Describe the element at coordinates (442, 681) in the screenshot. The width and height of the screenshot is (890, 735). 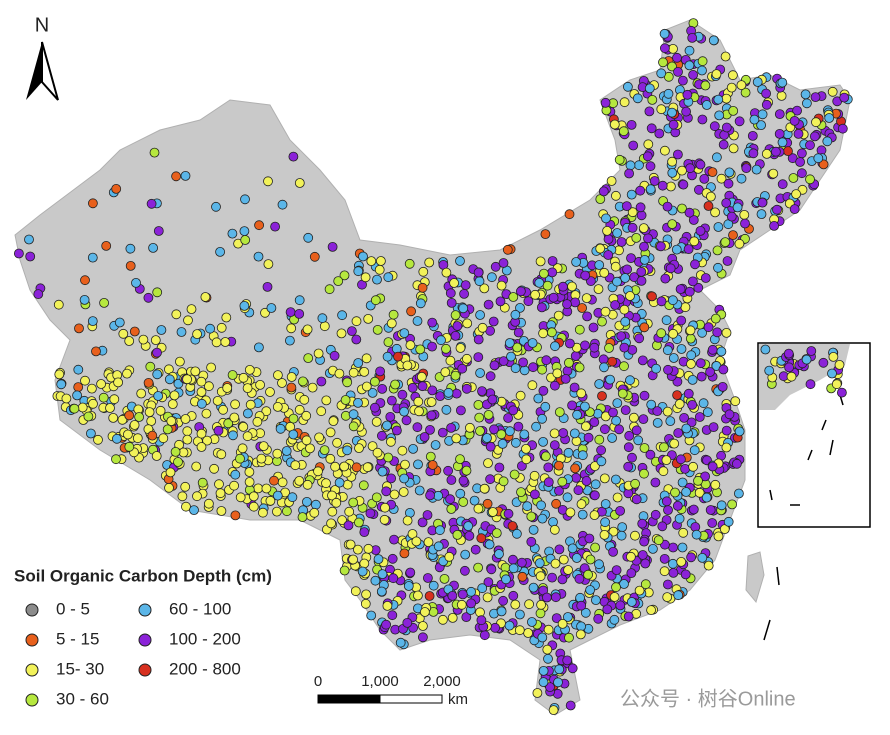
I see `scale-label: 2,000` at that location.